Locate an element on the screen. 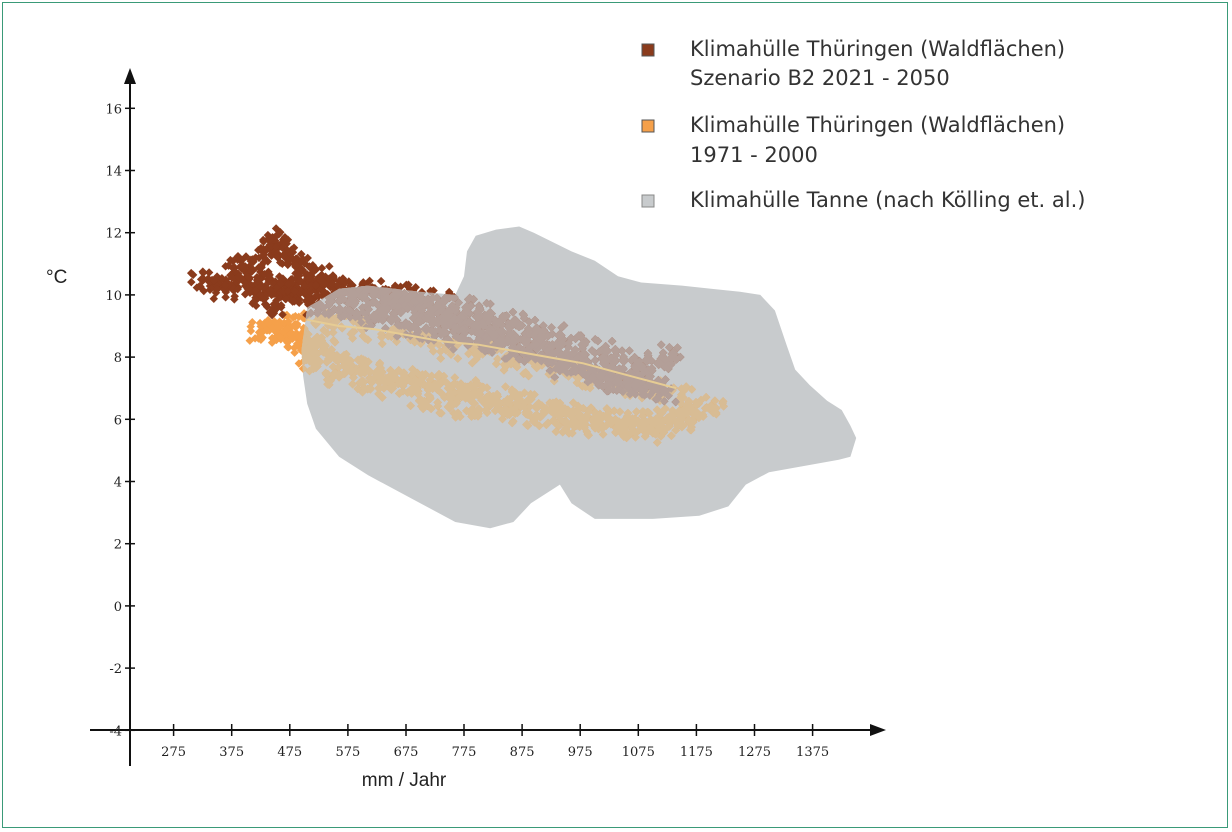 The height and width of the screenshot is (832, 1232). scenario-point is located at coordinates (243, 267).